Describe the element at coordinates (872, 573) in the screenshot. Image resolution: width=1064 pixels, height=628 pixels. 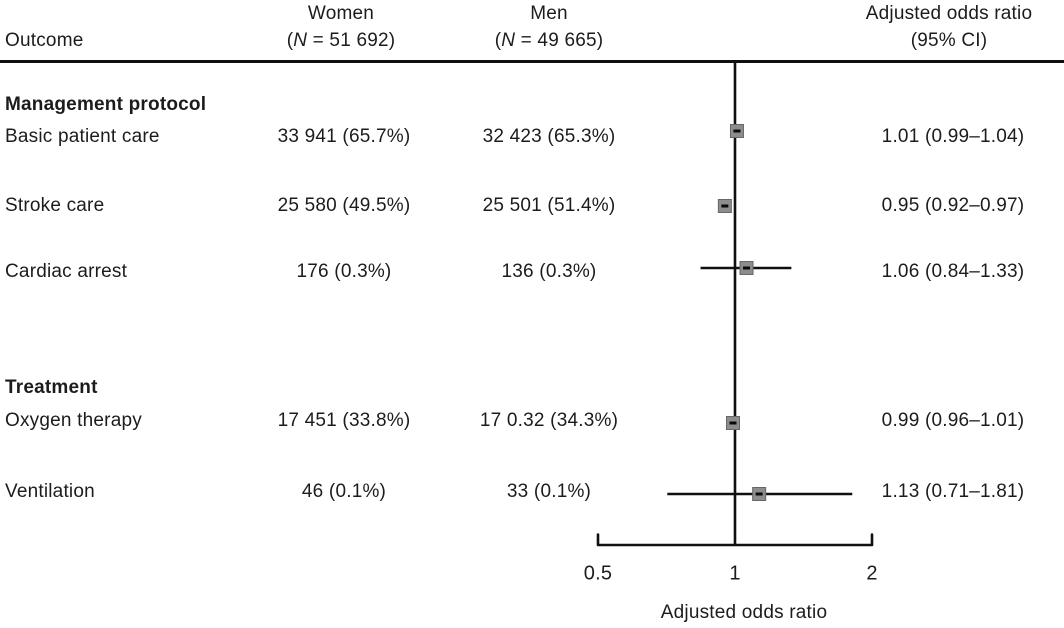
I see `x-axis-tick-label: 2` at that location.